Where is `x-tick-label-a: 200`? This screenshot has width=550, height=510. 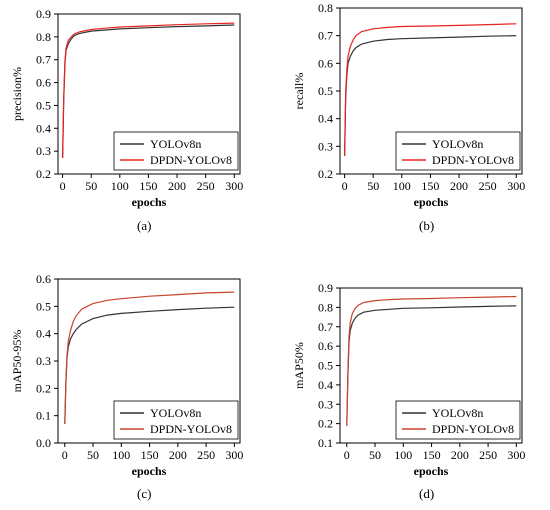 x-tick-label-a: 200 is located at coordinates (177, 186).